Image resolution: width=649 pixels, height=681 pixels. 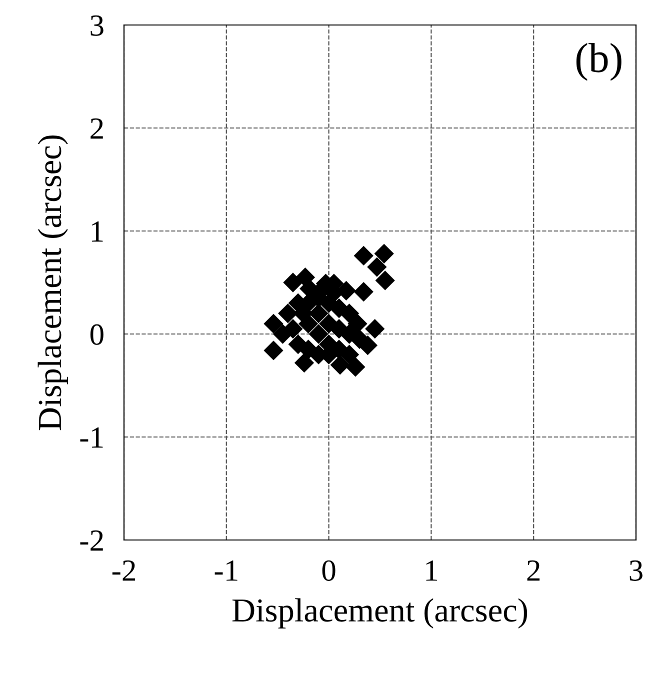 What do you see at coordinates (91, 540) in the screenshot?
I see `y-tick-label: -2` at bounding box center [91, 540].